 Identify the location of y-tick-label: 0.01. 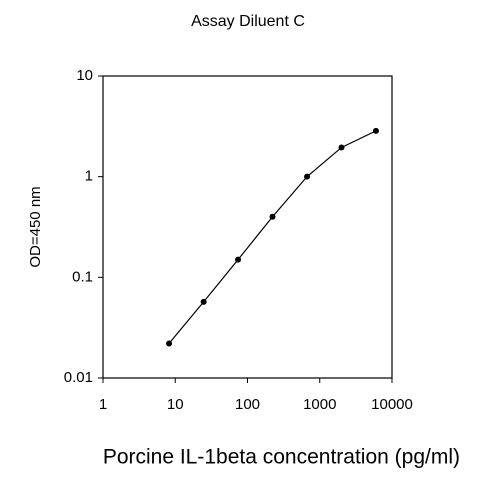
(78, 377).